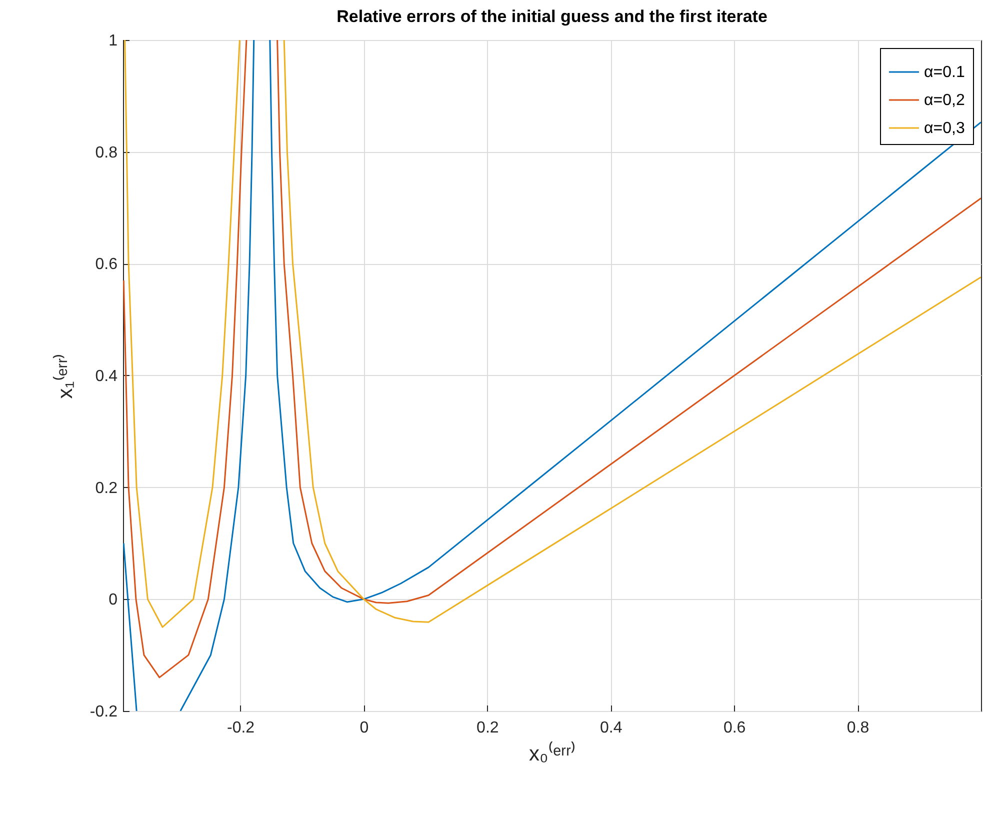 The width and height of the screenshot is (983, 814). What do you see at coordinates (240, 728) in the screenshot?
I see `x-tick-label: -0.2` at bounding box center [240, 728].